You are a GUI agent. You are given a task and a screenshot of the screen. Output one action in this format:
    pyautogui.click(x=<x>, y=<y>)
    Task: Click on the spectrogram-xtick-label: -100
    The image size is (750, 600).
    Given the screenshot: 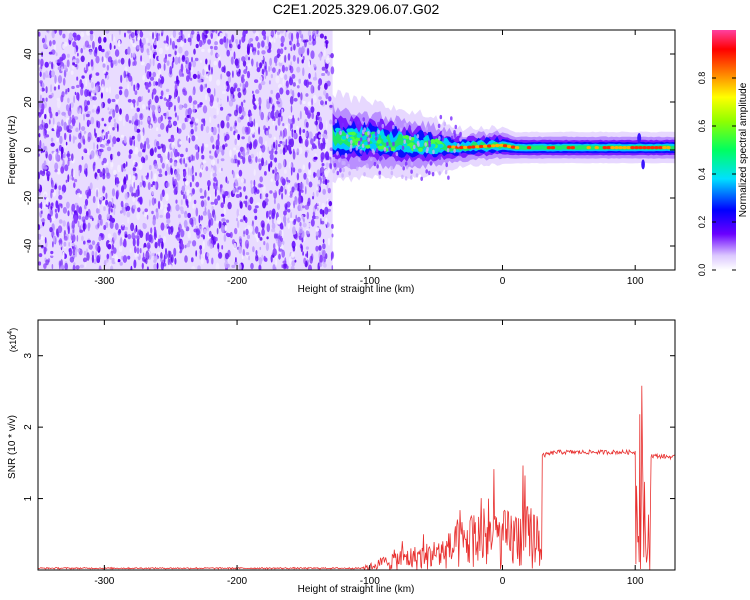 What is the action you would take?
    pyautogui.click(x=370, y=281)
    